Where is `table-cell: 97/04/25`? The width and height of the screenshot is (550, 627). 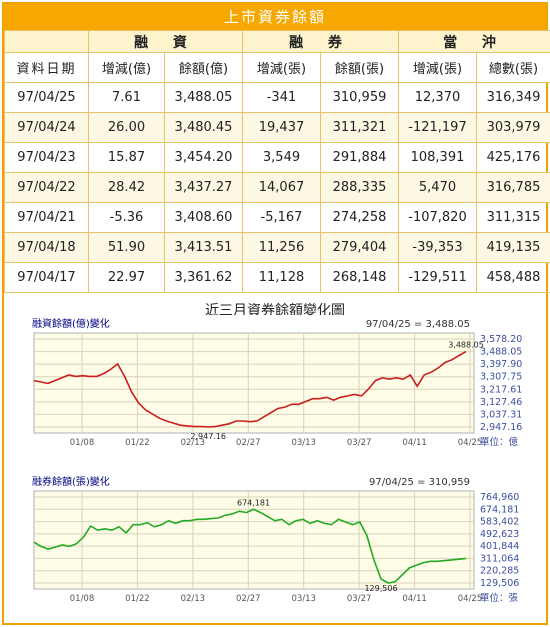 table-cell: 97/04/25 is located at coordinates (46, 97).